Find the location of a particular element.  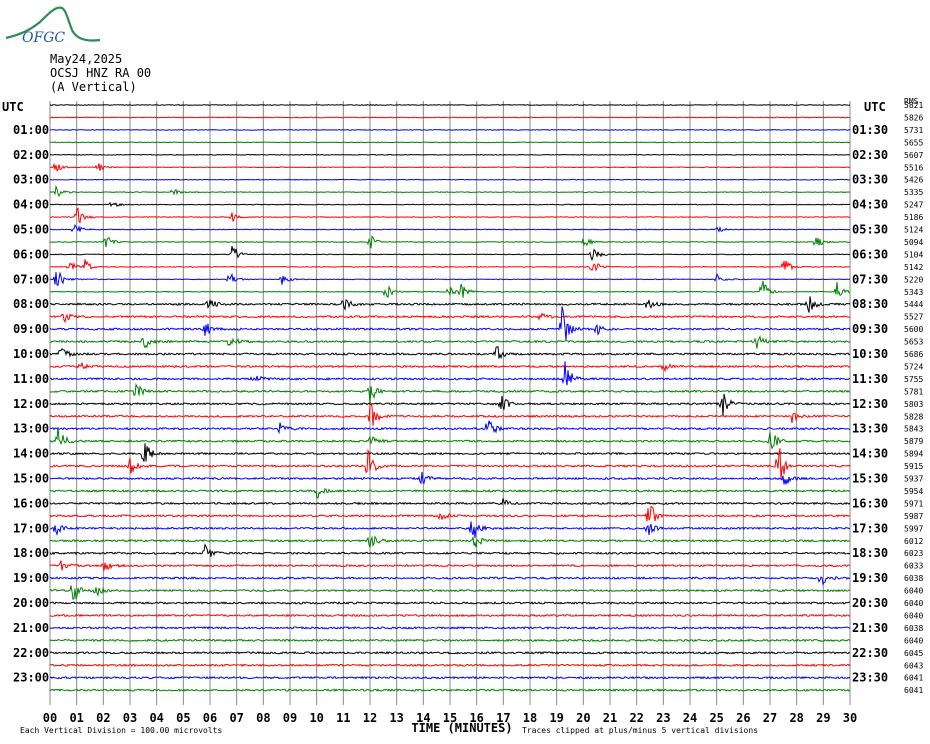

right-hour-label: 14:30 is located at coordinates (870, 454).